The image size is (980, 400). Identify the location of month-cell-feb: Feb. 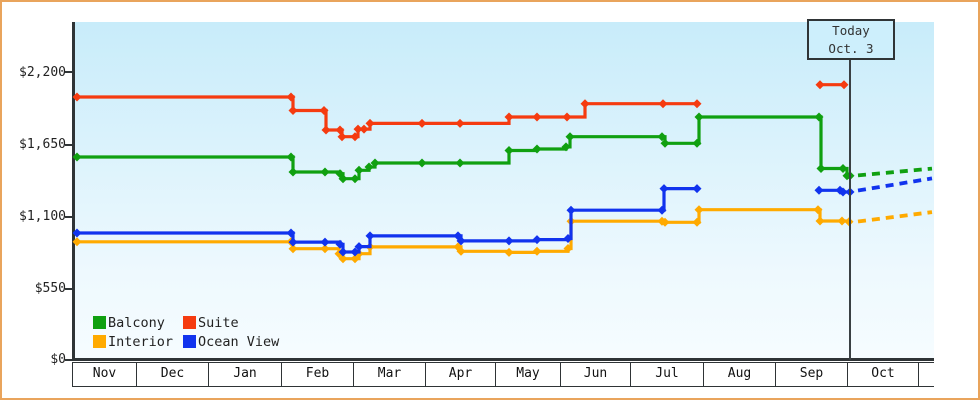
(318, 374).